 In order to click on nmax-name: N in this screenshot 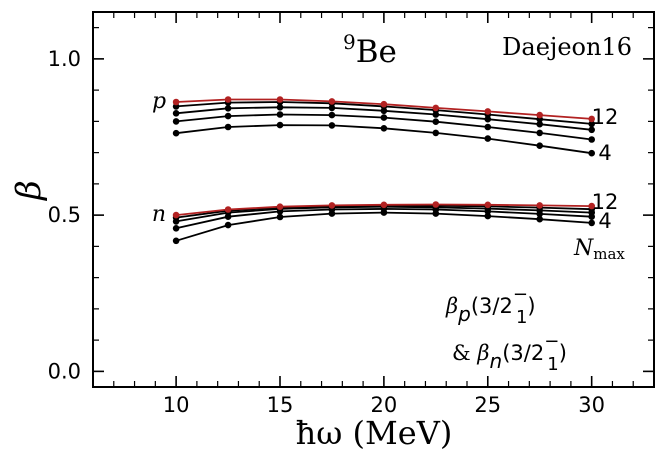, I will do `click(583, 248)`.